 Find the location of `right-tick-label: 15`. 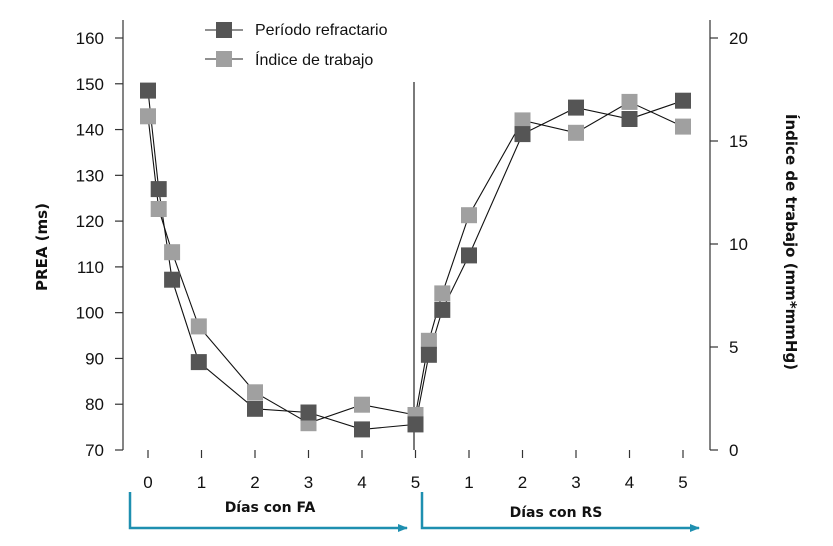

right-tick-label: 15 is located at coordinates (738, 141).